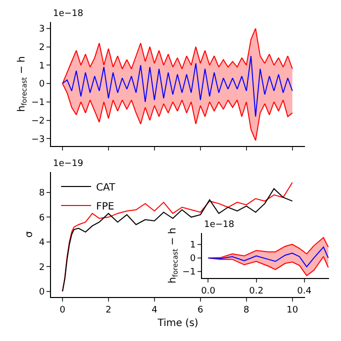 Image resolution: width=341 pixels, height=341 pixels. I want to click on y-tick-label: 6, so click(41, 218).